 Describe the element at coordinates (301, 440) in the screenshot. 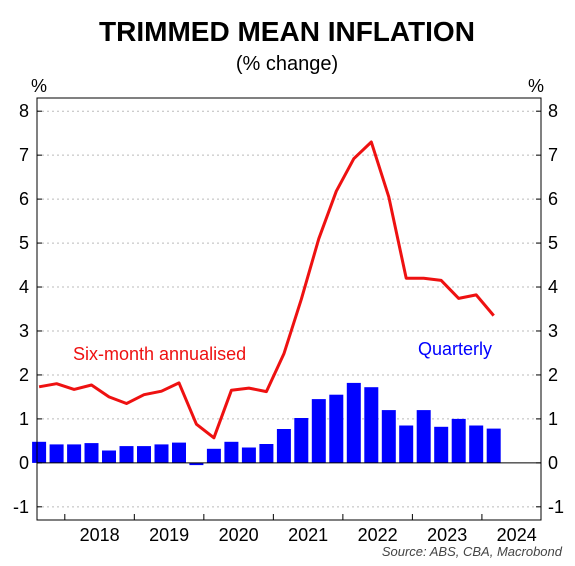

I see `bar-2021-Q1` at that location.